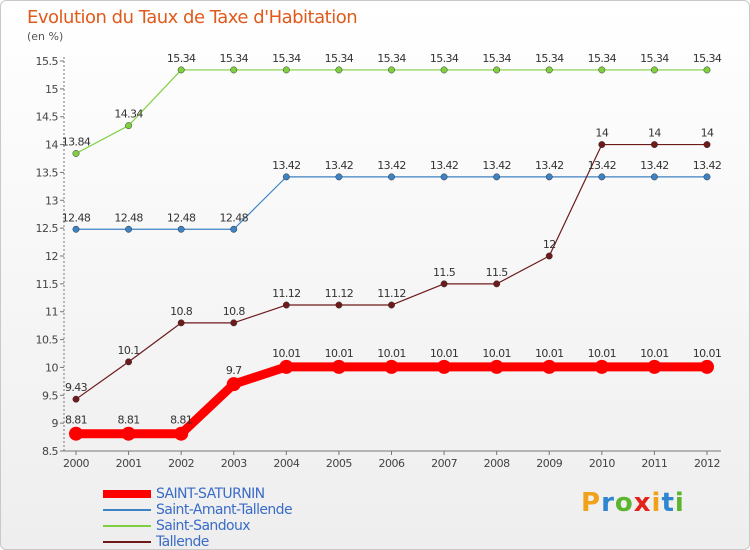  Describe the element at coordinates (707, 463) in the screenshot. I see `x-tick-label: 2012` at that location.